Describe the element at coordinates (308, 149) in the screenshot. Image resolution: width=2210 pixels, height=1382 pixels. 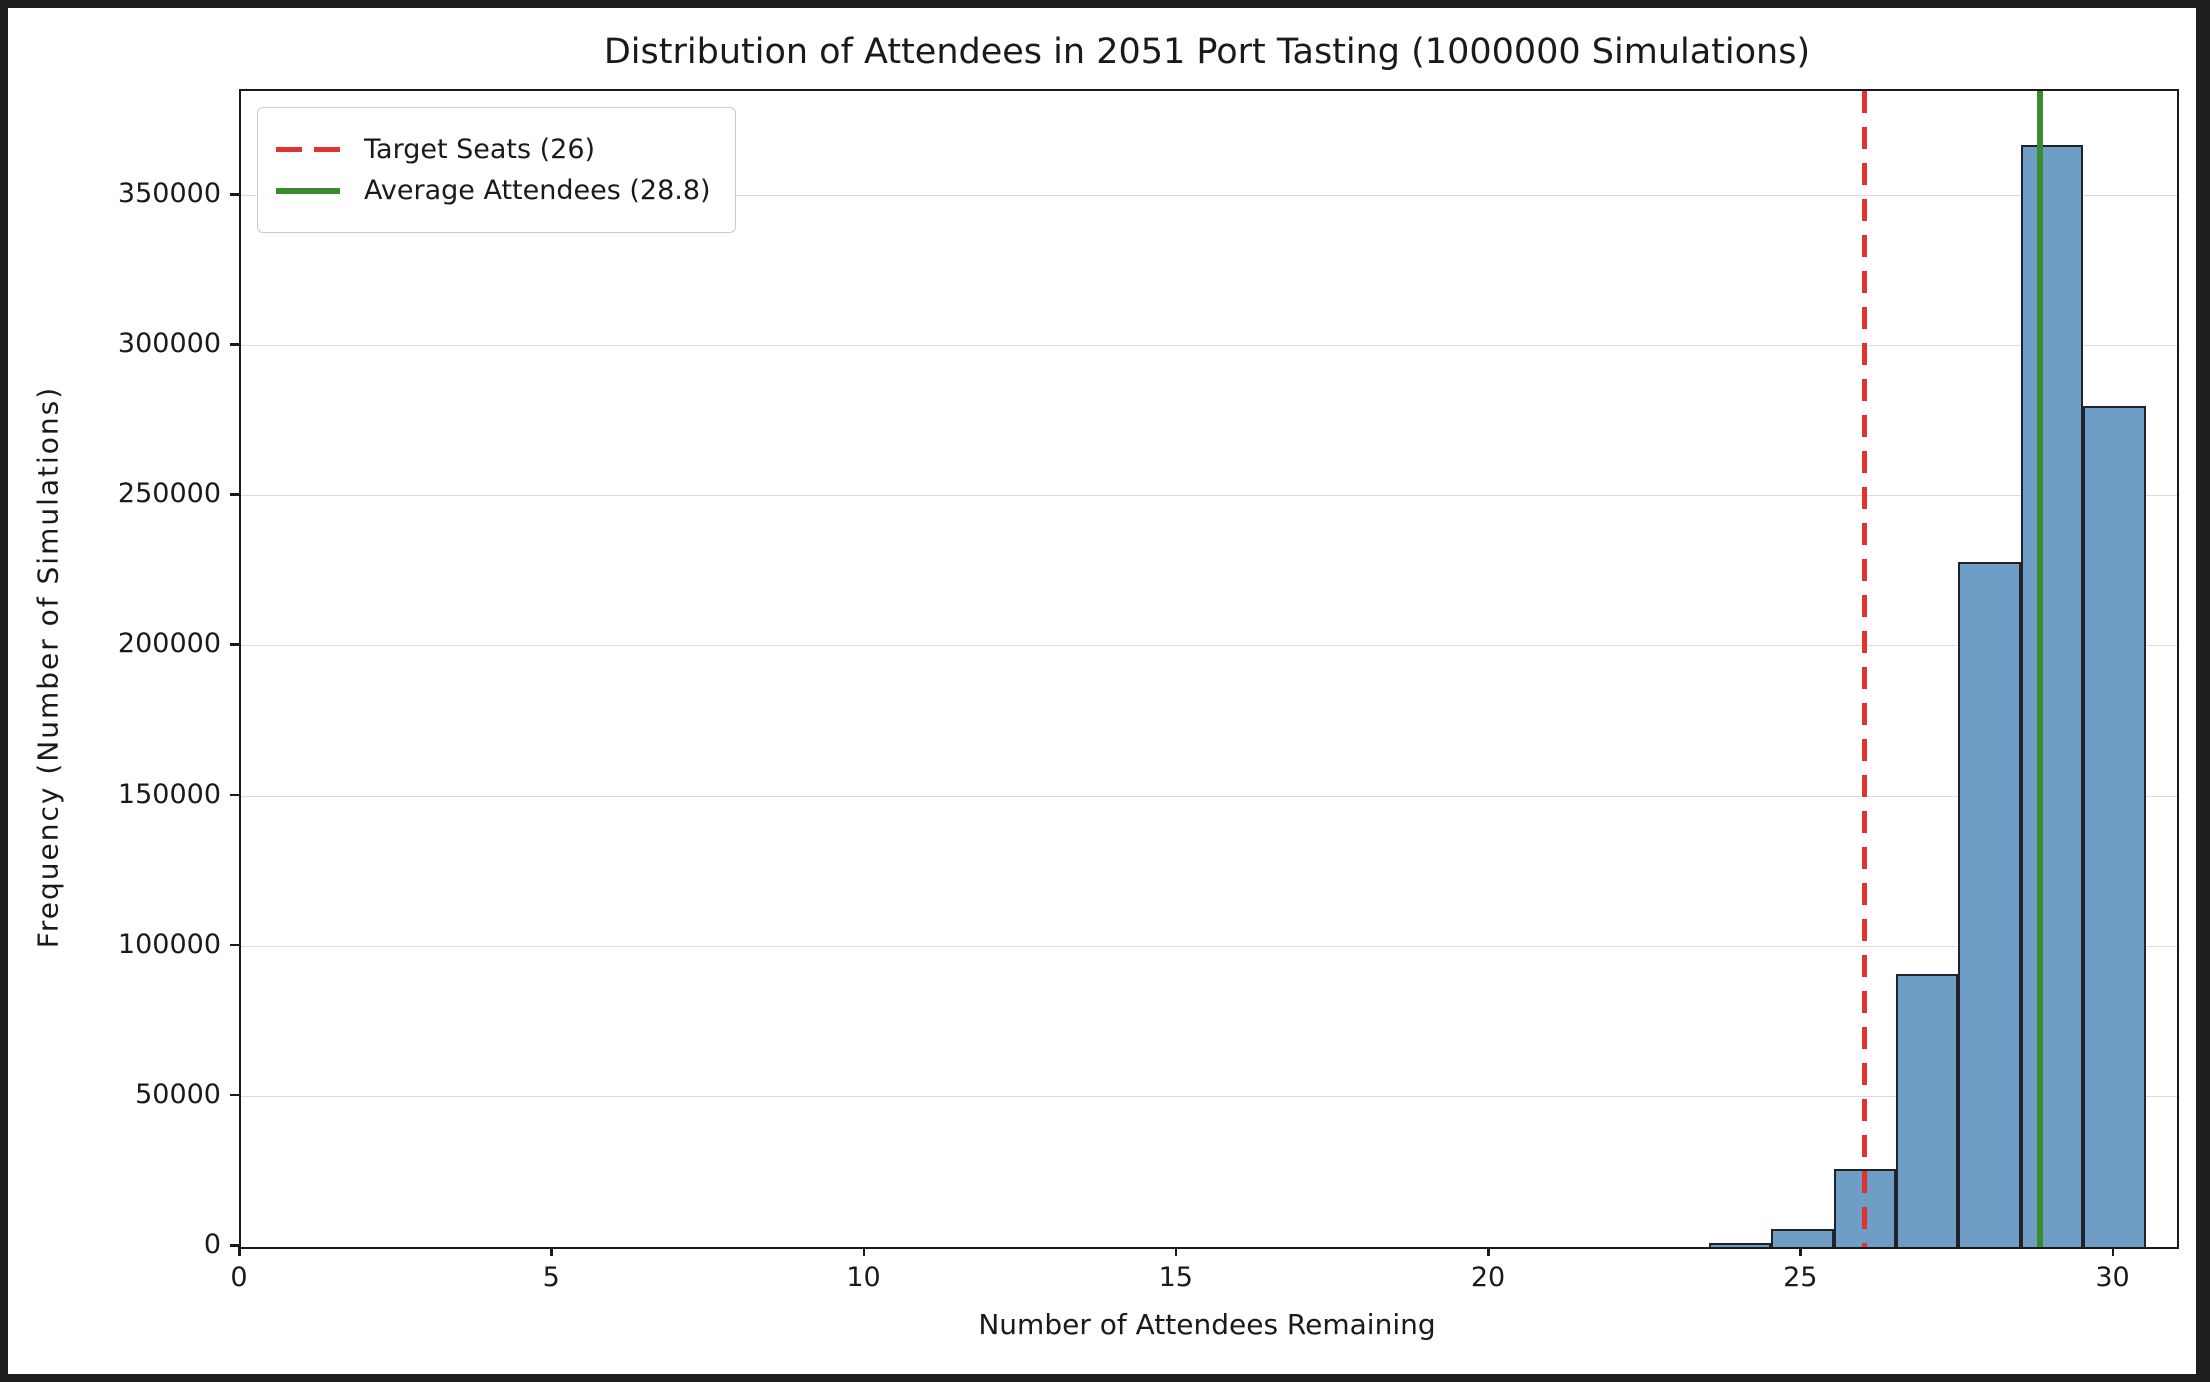
I see `dashed-line-swatch-icon` at that location.